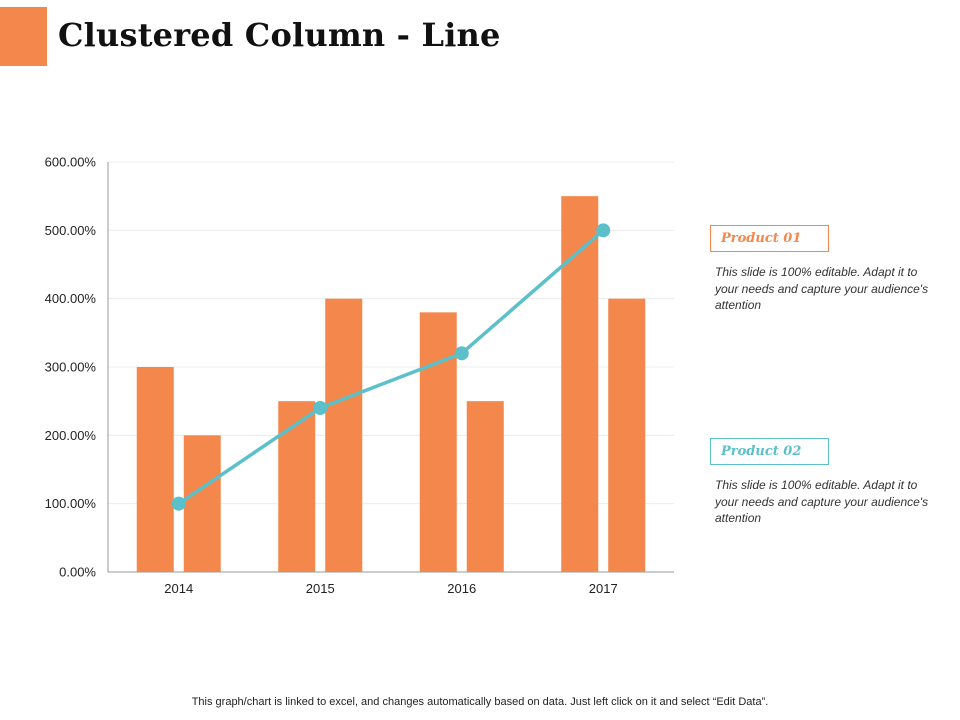 The width and height of the screenshot is (960, 720). Describe the element at coordinates (71, 435) in the screenshot. I see `y-tick-label: 200.00%` at that location.